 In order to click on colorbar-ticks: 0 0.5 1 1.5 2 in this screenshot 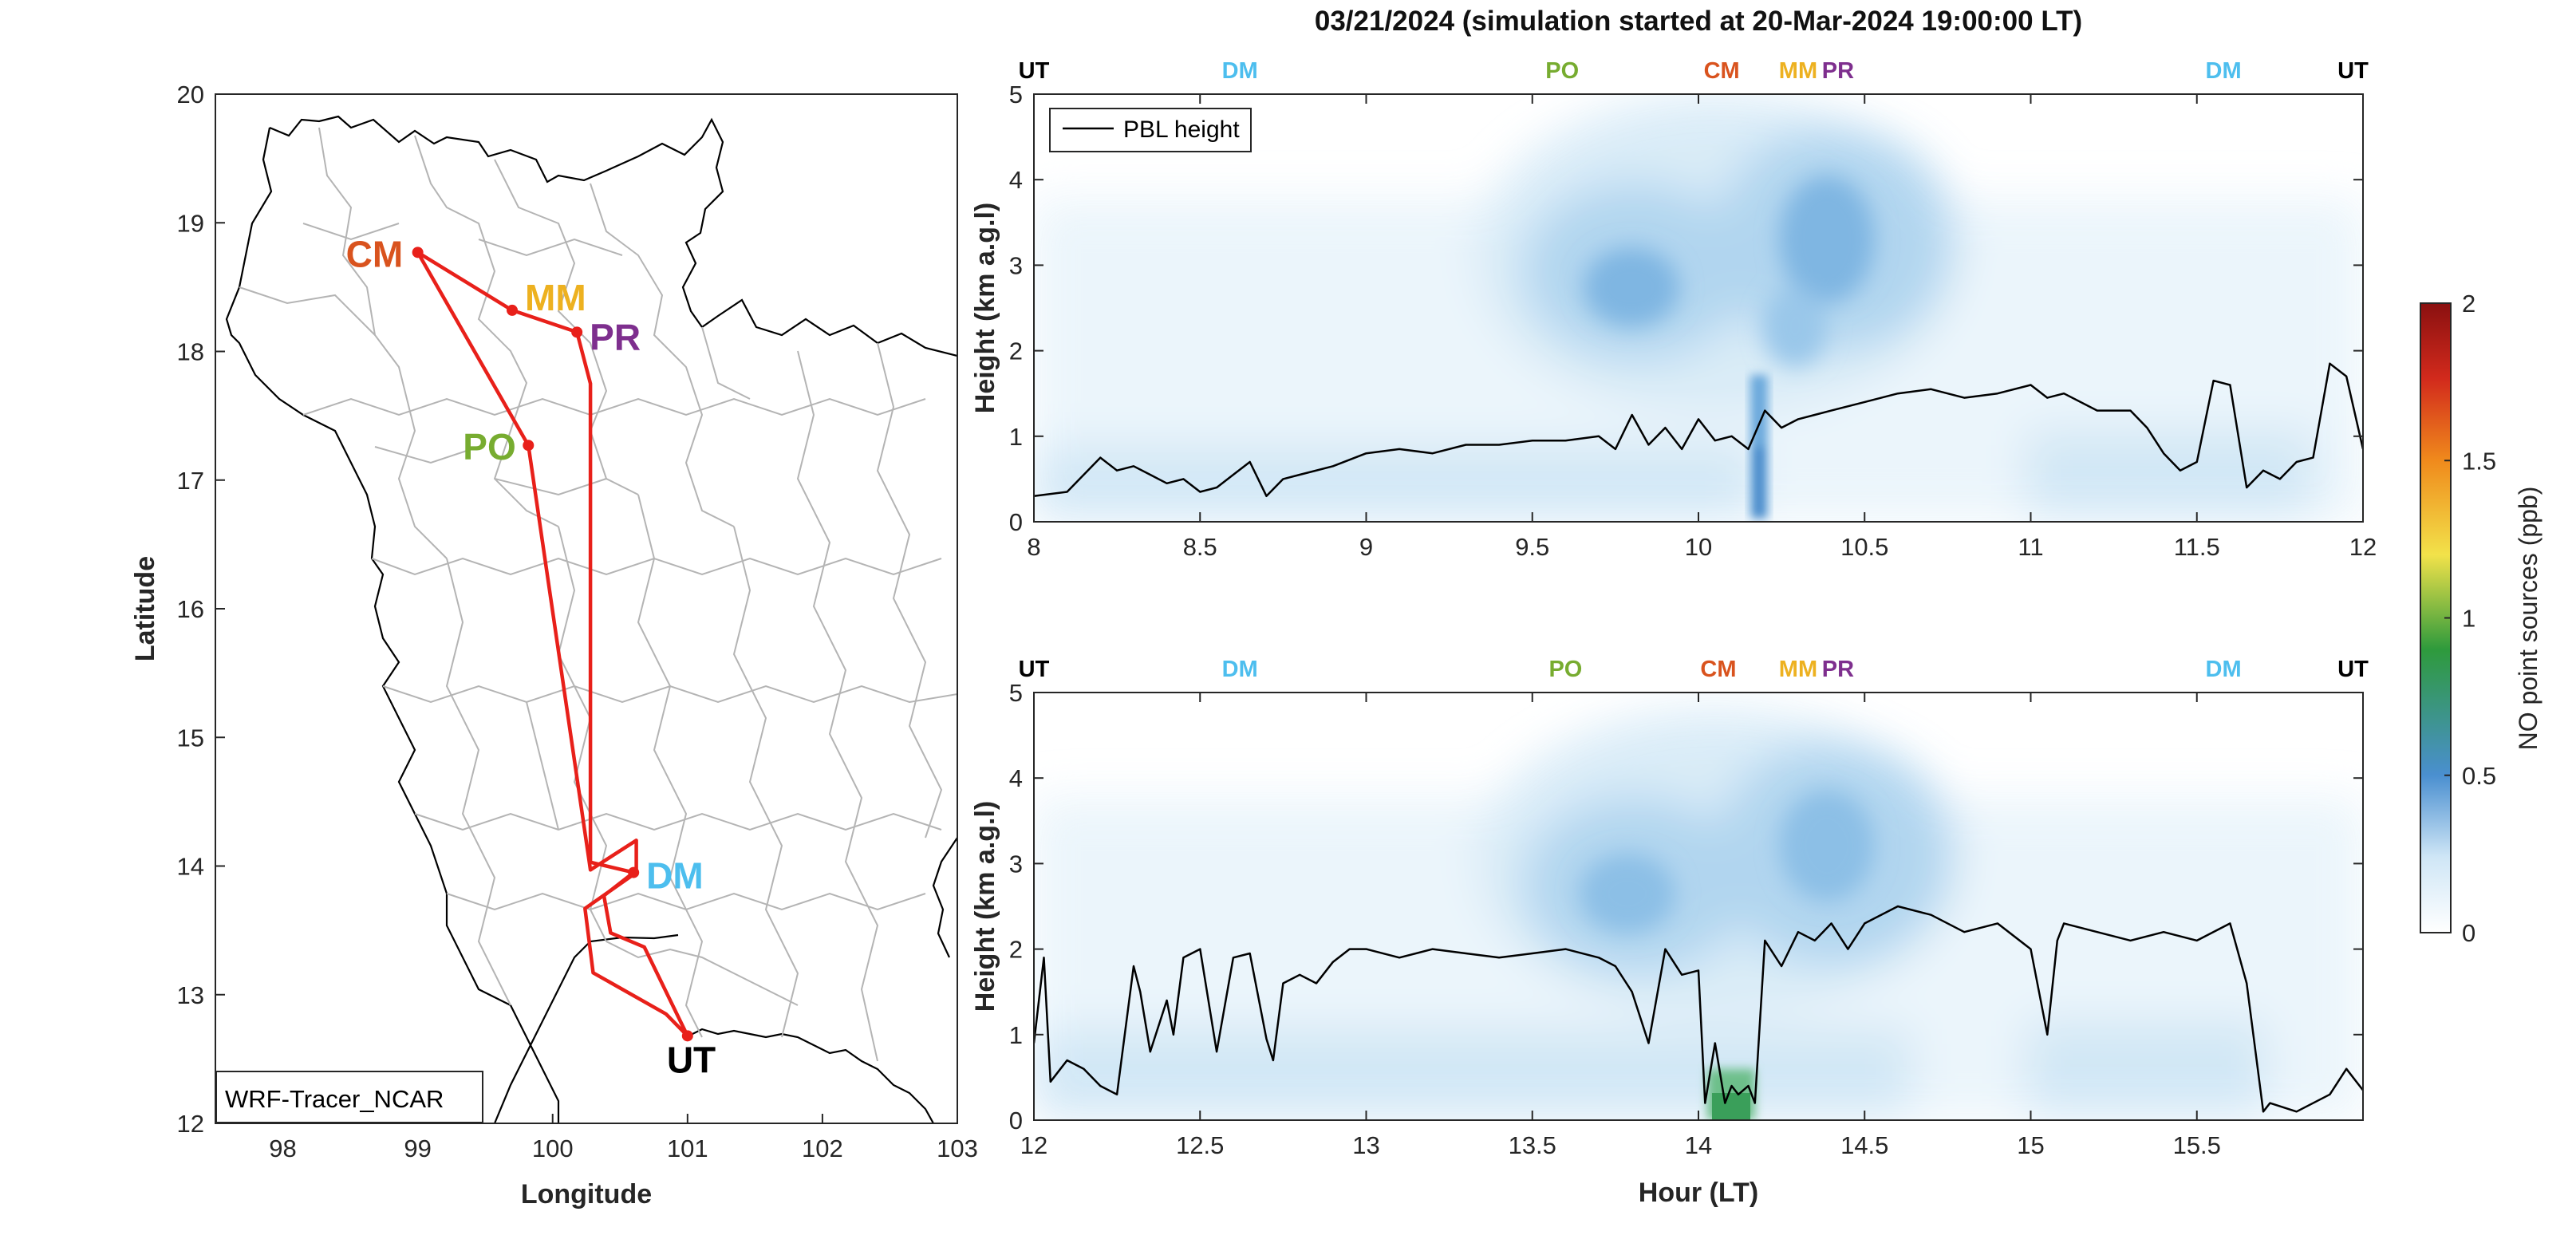, I will do `click(2470, 619)`.